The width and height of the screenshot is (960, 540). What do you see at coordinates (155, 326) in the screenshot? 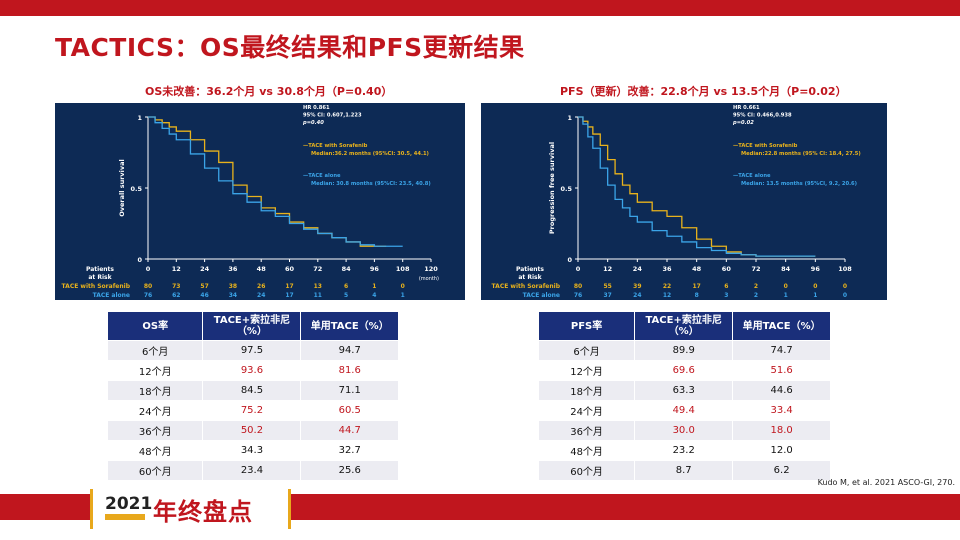
I see `header-cell: OS率` at bounding box center [155, 326].